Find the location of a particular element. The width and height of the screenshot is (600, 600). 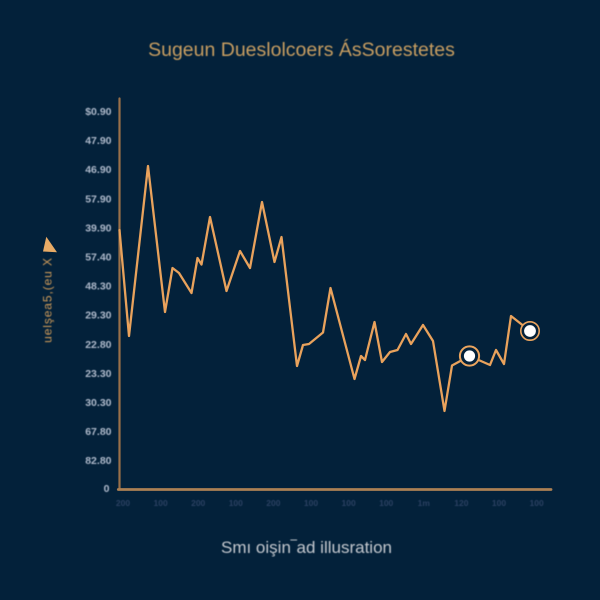

svg-text: 120 is located at coordinates (461, 503).